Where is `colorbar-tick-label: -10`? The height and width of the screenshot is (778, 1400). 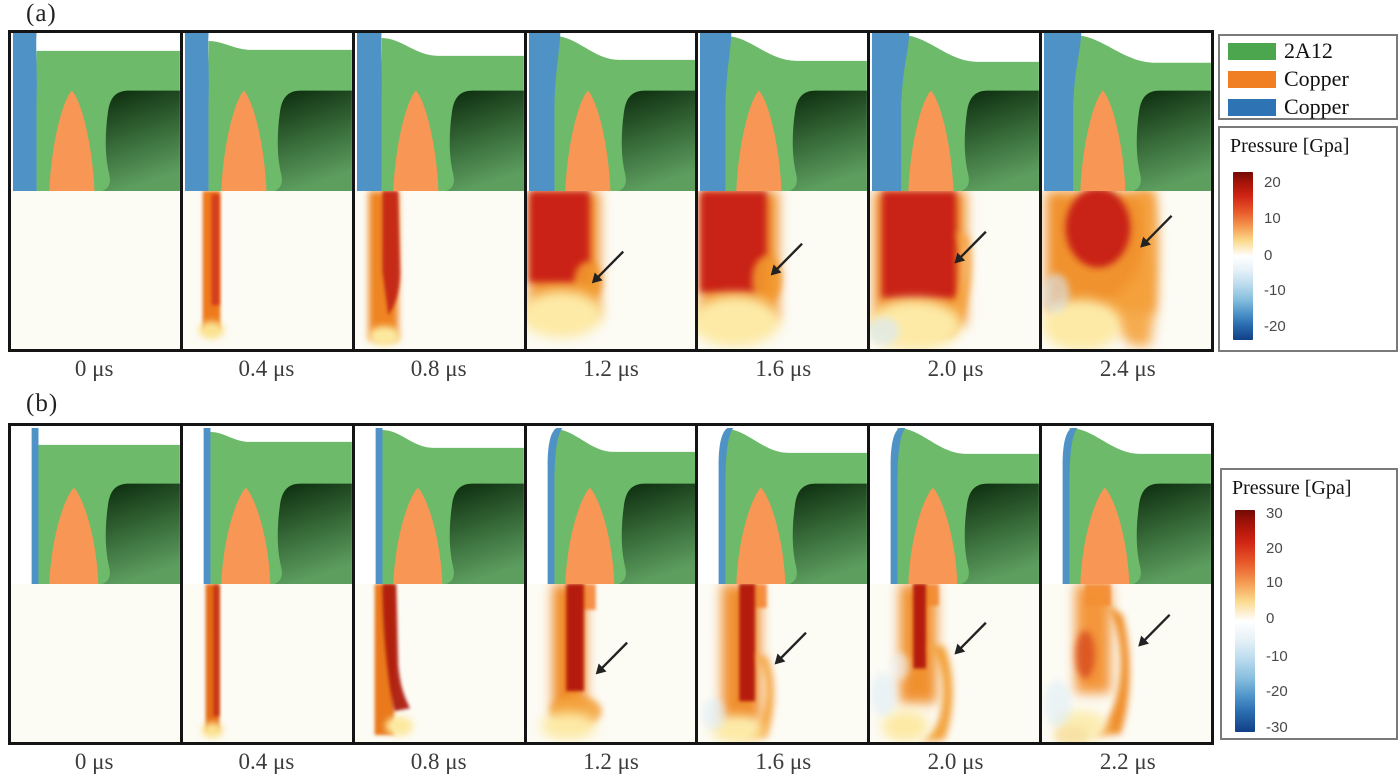
colorbar-tick-label: -10 is located at coordinates (1275, 291).